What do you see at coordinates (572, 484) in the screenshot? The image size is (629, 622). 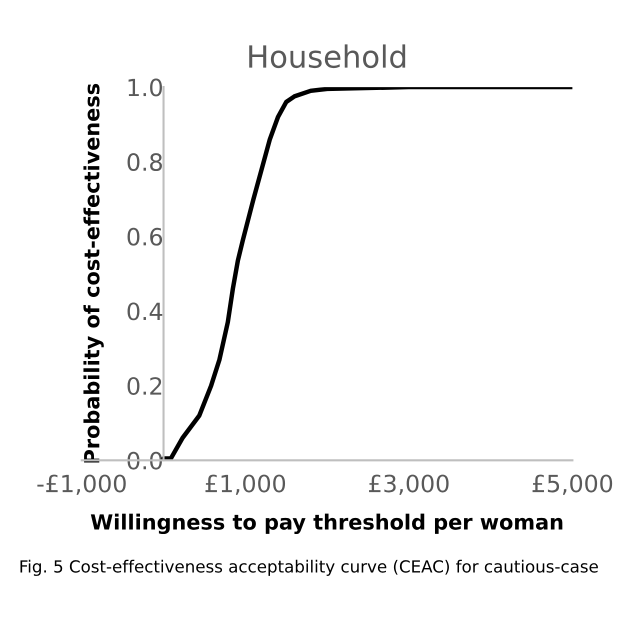 I see `x-tick-label: £5,000` at bounding box center [572, 484].